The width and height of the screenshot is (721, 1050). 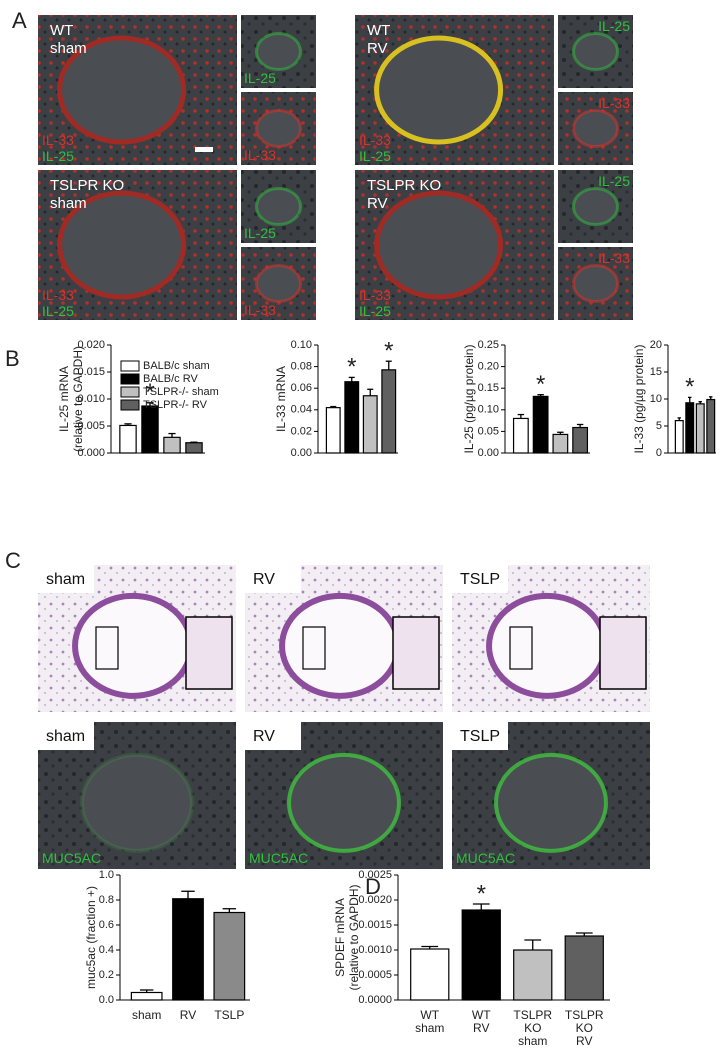 I want to click on y-tick-label: 0.0, so click(x=106, y=1000).